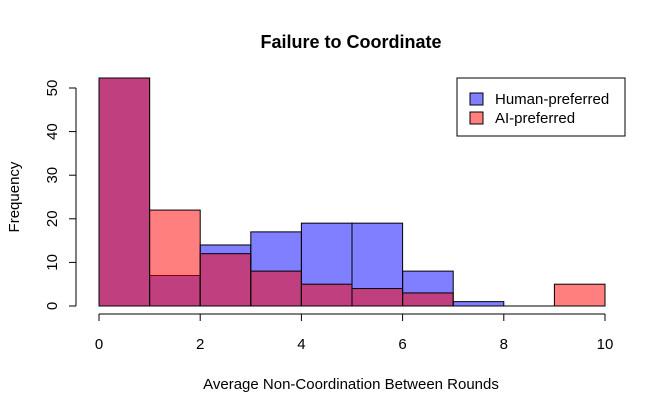 The image size is (666, 413). I want to click on x-axis: 0 2 4 6 8 10, so click(354, 333).